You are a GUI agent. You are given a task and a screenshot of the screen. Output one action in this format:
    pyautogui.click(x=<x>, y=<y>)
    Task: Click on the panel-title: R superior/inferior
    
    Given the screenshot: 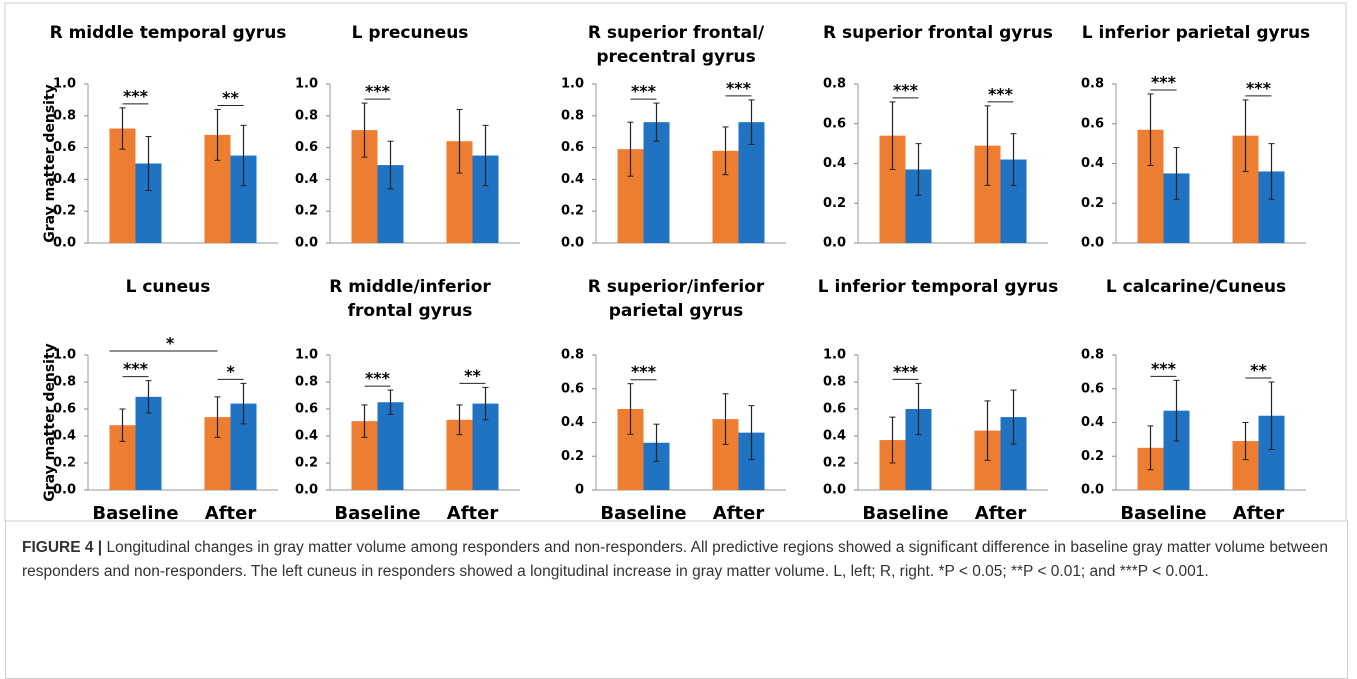 What is the action you would take?
    pyautogui.click(x=676, y=287)
    